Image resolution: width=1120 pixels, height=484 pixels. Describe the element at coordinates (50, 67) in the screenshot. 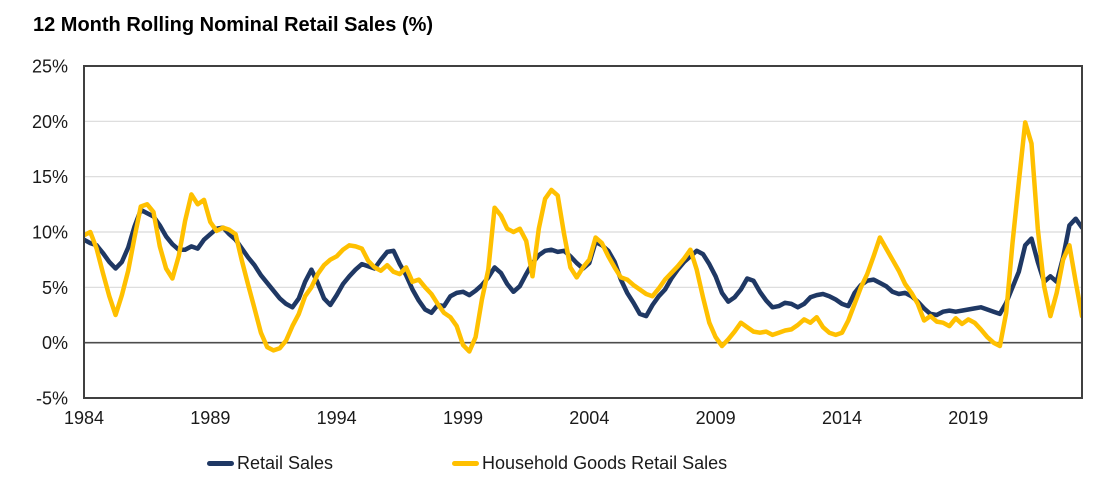

I see `y-tick-label: 25%` at that location.